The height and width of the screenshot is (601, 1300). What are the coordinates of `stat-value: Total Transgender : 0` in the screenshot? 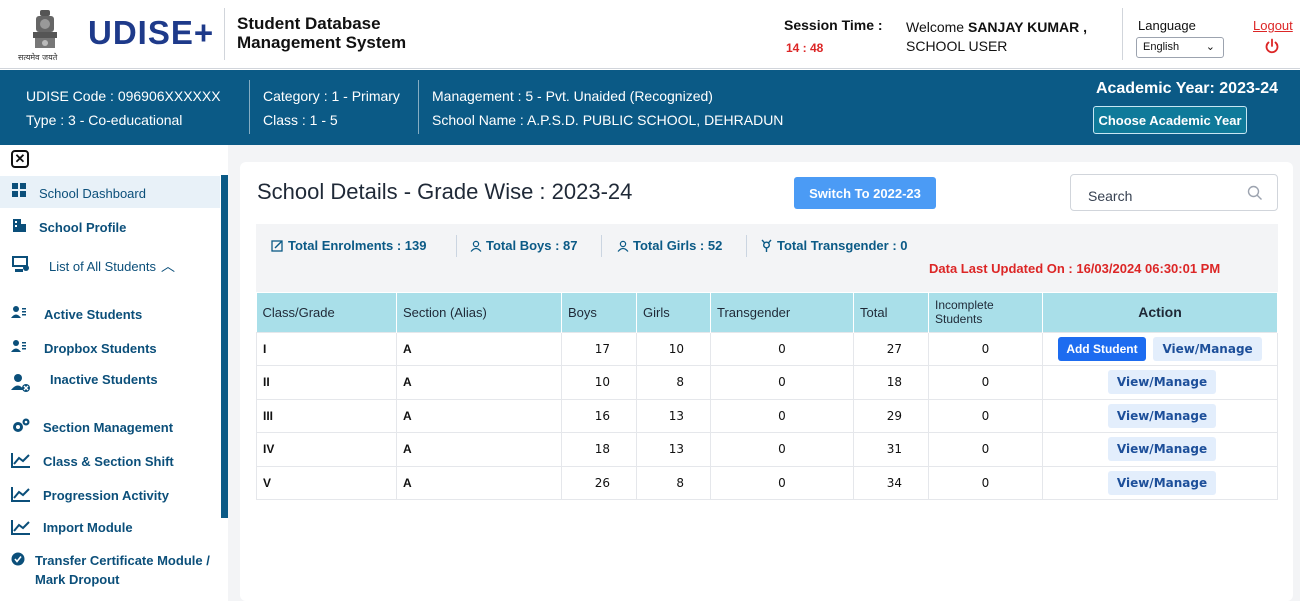 It's located at (842, 245).